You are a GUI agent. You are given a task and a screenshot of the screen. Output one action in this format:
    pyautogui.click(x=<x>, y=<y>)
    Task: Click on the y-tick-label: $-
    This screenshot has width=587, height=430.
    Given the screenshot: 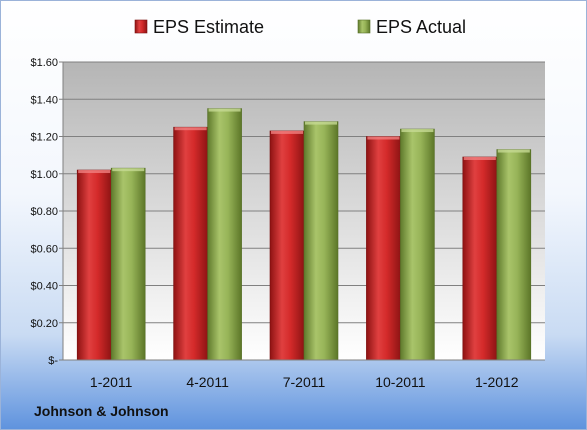 What is the action you would take?
    pyautogui.click(x=53, y=361)
    